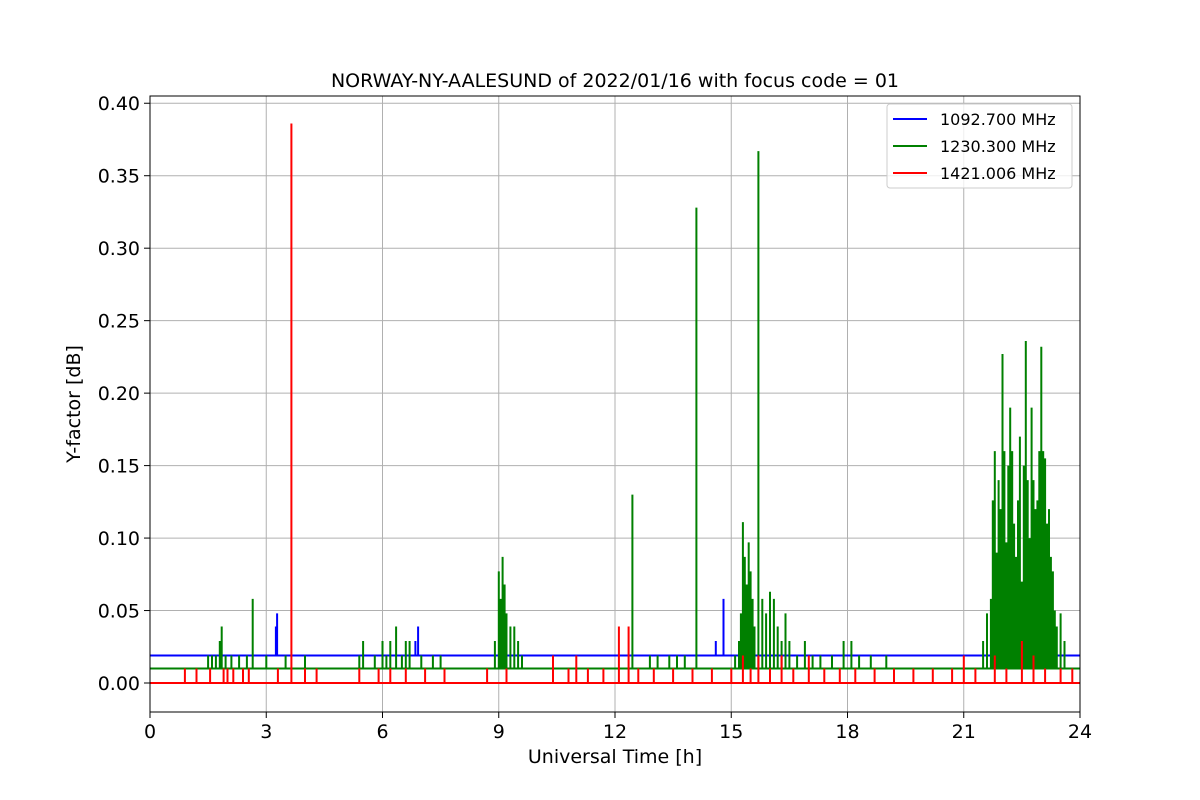 The image size is (1200, 800). What do you see at coordinates (731, 732) in the screenshot?
I see `x-tick-label: 15` at bounding box center [731, 732].